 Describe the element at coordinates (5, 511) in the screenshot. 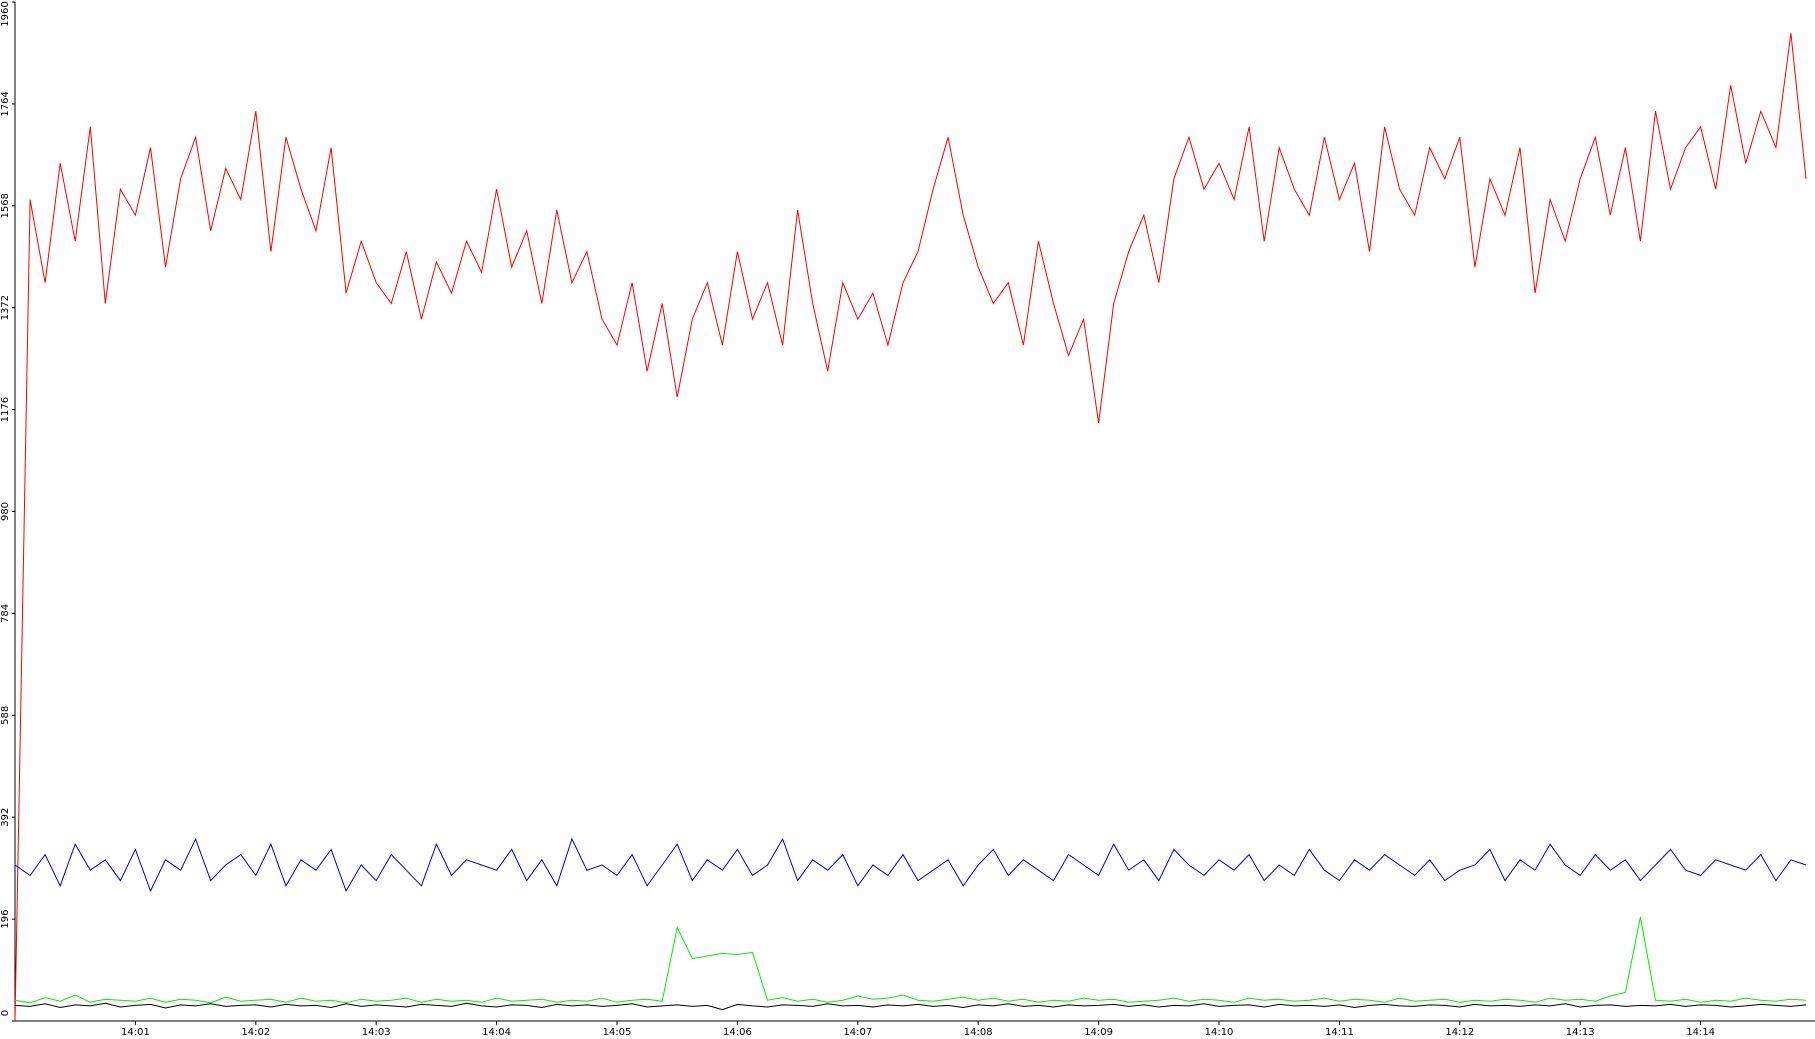

I see `y-tick-label: 980` at that location.